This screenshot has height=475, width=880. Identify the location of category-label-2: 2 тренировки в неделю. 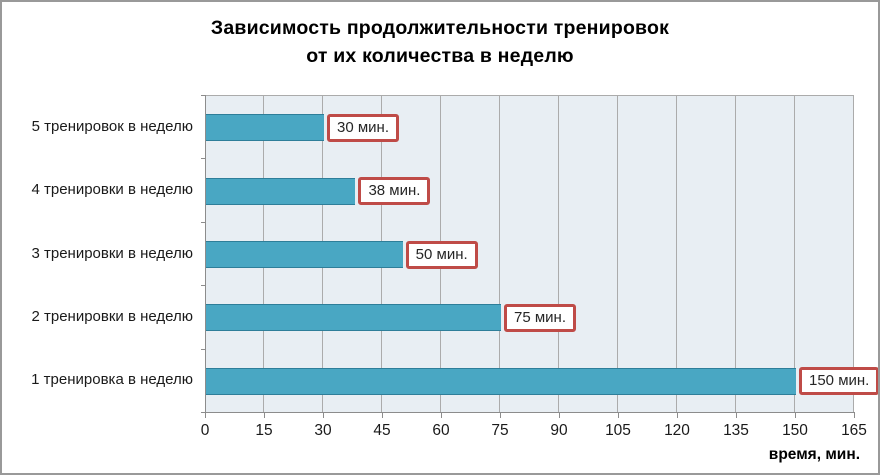
(112, 316).